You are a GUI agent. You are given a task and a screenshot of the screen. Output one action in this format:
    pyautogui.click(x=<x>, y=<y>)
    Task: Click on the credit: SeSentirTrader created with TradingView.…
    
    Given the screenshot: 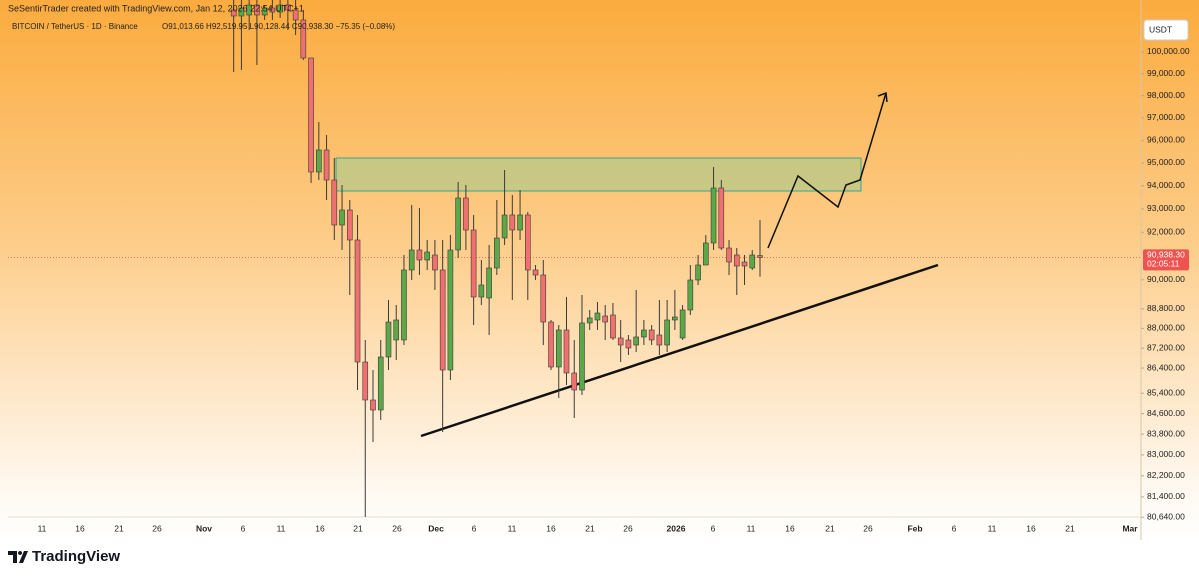 What is the action you would take?
    pyautogui.click(x=156, y=8)
    